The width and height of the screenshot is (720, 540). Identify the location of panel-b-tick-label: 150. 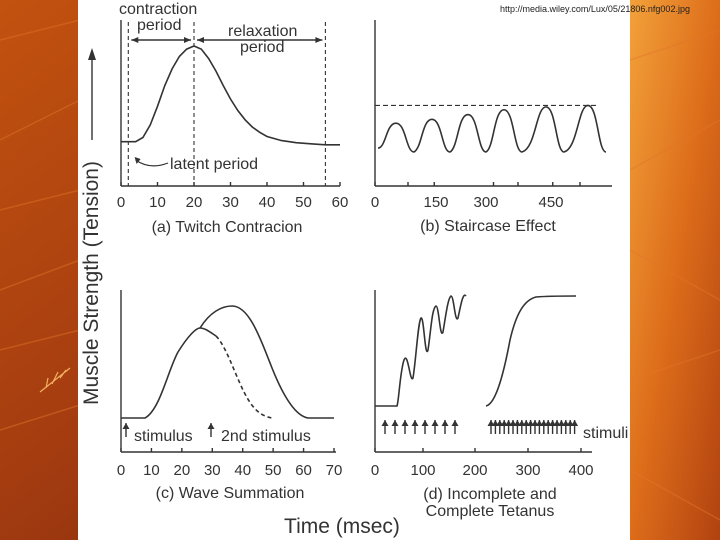
(435, 202).